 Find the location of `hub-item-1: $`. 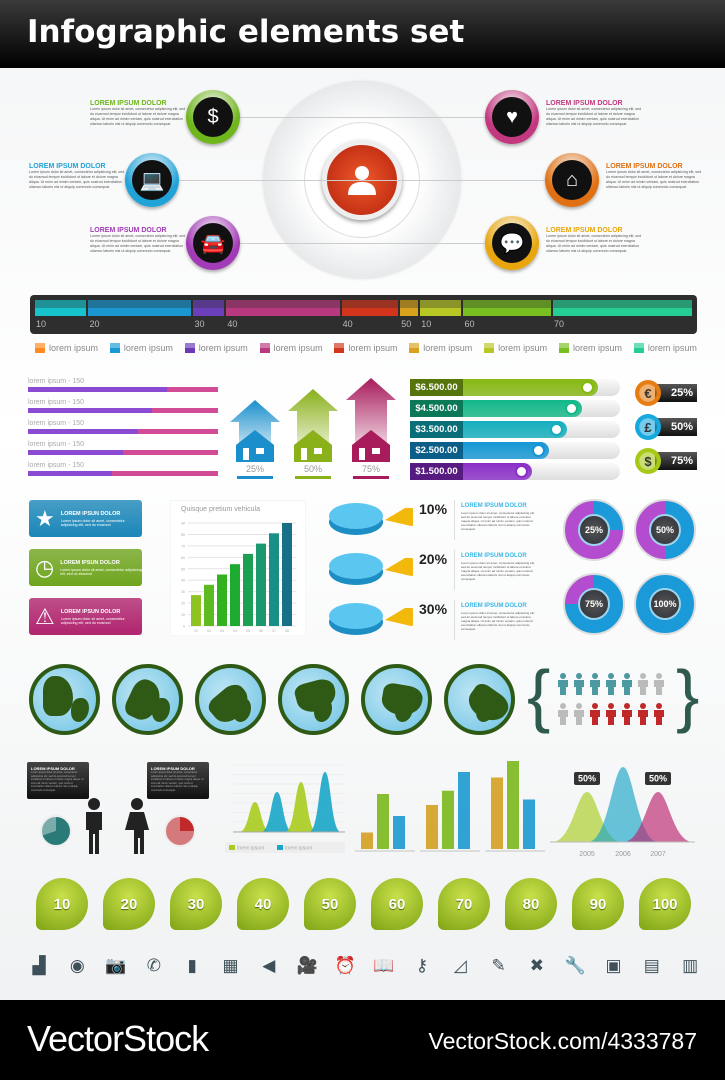

hub-item-1: $ is located at coordinates (213, 117).